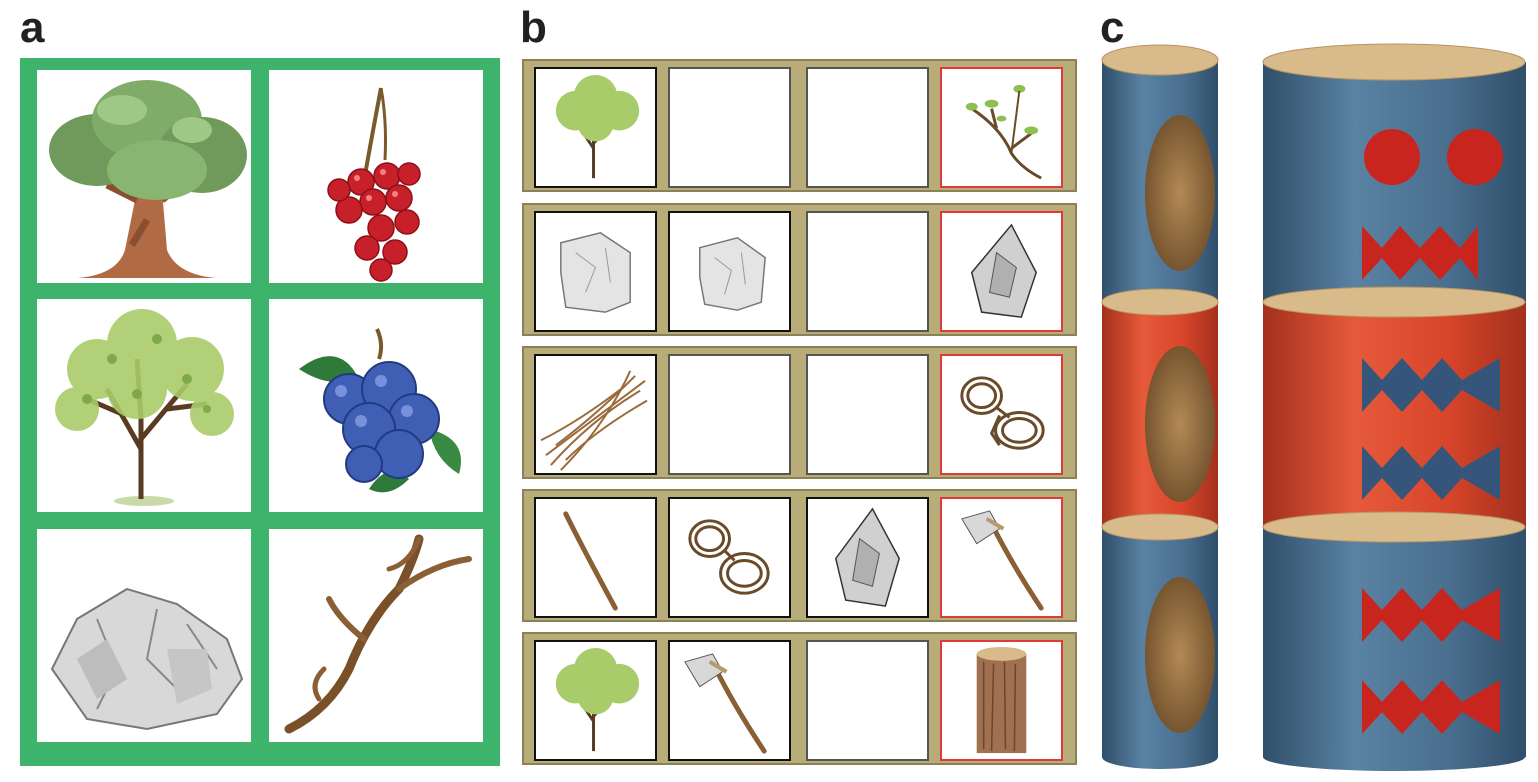 The image size is (1538, 782). Describe the element at coordinates (1001, 700) in the screenshot. I see `log-icon` at that location.